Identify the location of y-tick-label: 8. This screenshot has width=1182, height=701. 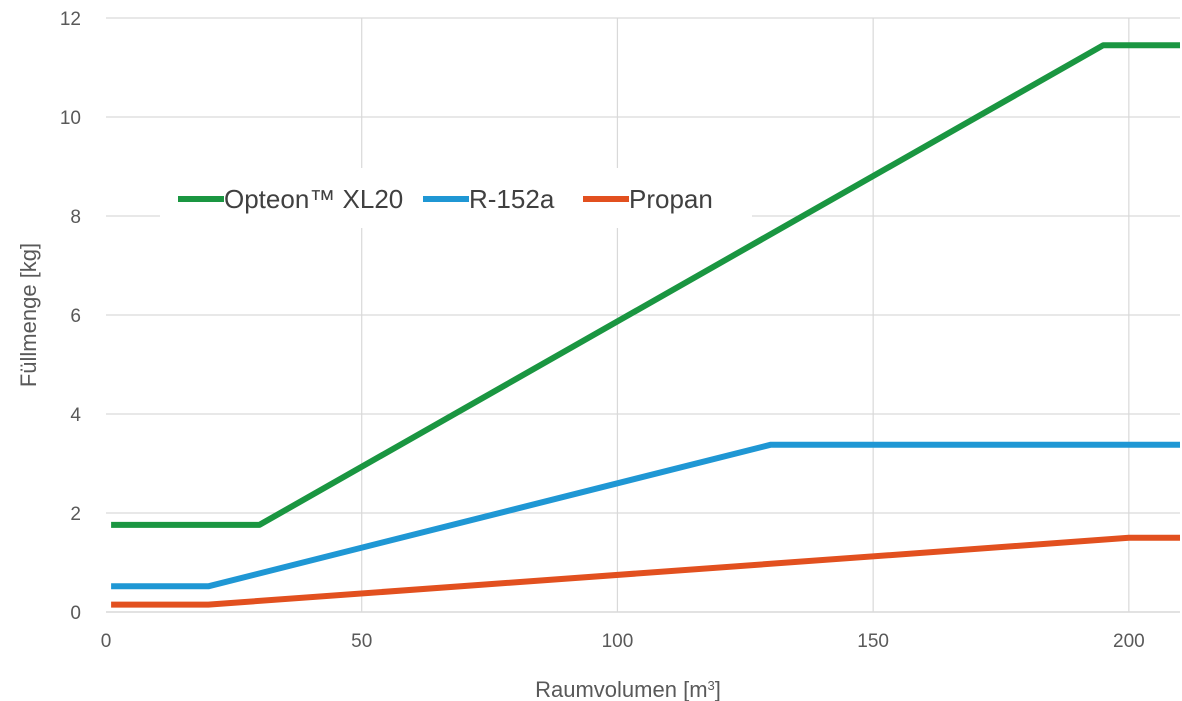
(75, 217).